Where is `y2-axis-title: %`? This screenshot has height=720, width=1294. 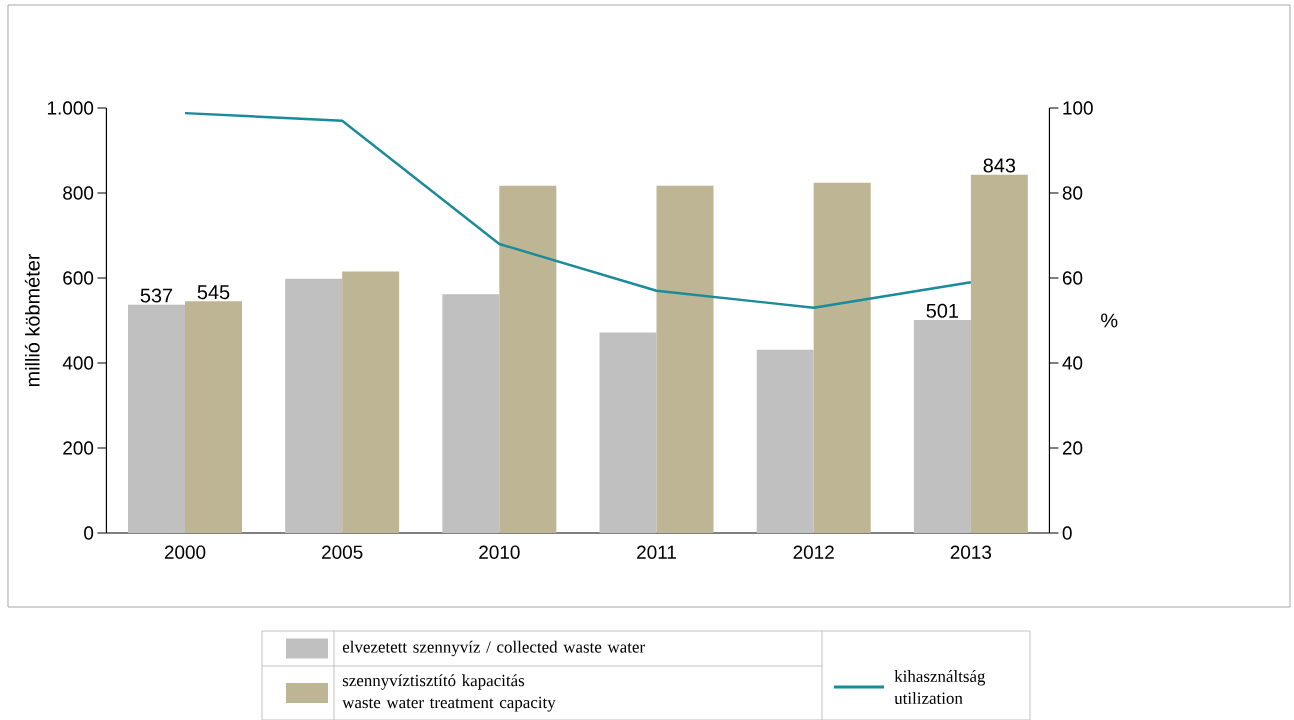 y2-axis-title: % is located at coordinates (1109, 320).